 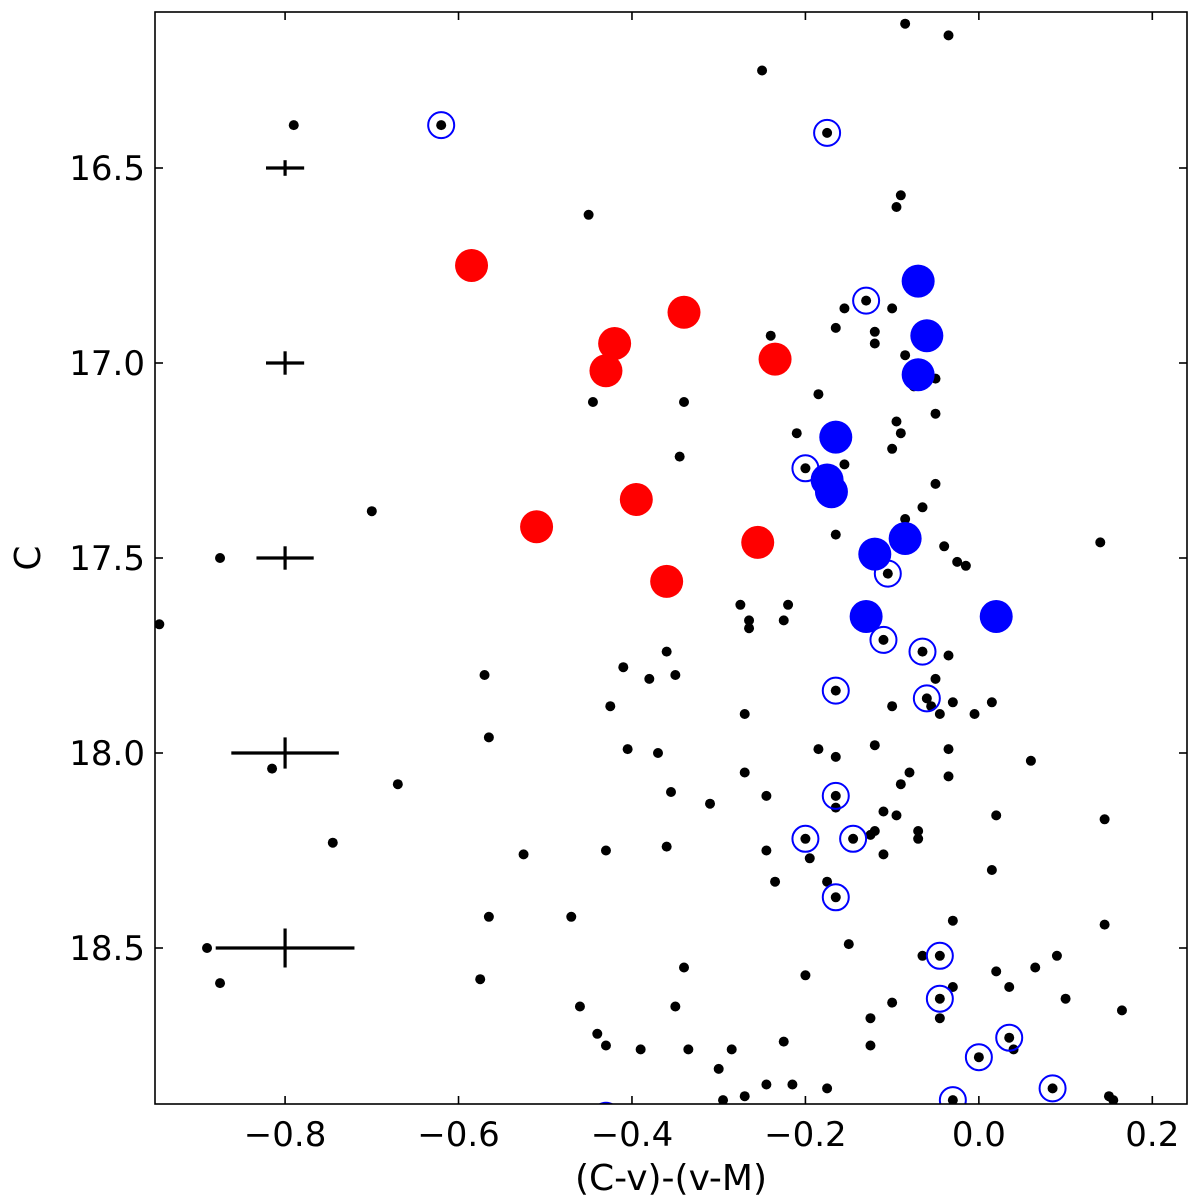 What do you see at coordinates (632, 1135) in the screenshot?
I see `x-tick-label-2: −0.4` at bounding box center [632, 1135].